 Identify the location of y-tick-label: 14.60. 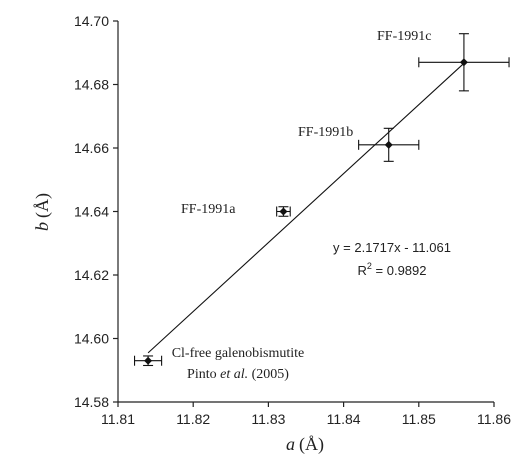
(91, 339).